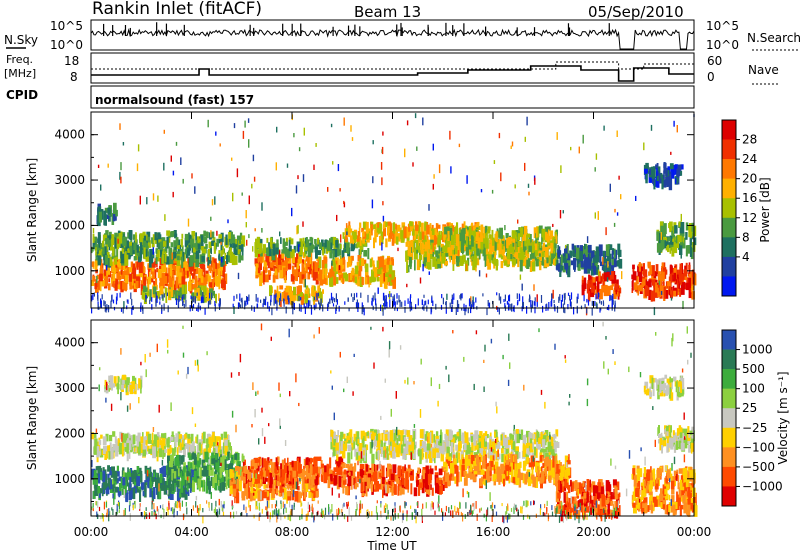 This screenshot has width=800, height=554. What do you see at coordinates (22, 95) in the screenshot?
I see `cpid-label: CPID` at bounding box center [22, 95].